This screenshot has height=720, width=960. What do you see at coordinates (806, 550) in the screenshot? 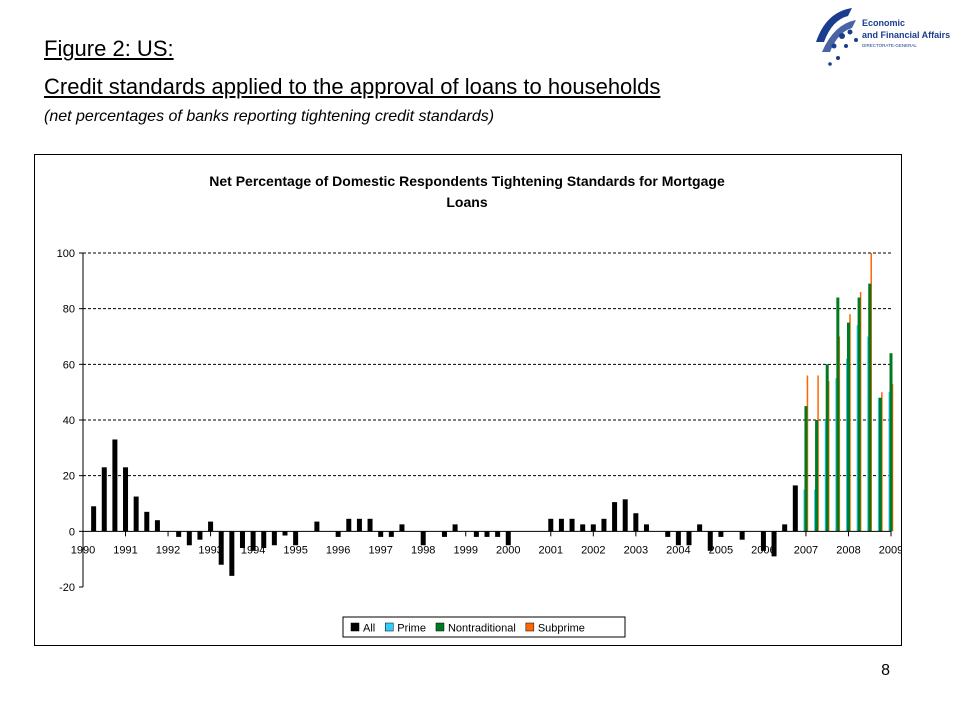
I see `x-tick-label: 2007` at bounding box center [806, 550].